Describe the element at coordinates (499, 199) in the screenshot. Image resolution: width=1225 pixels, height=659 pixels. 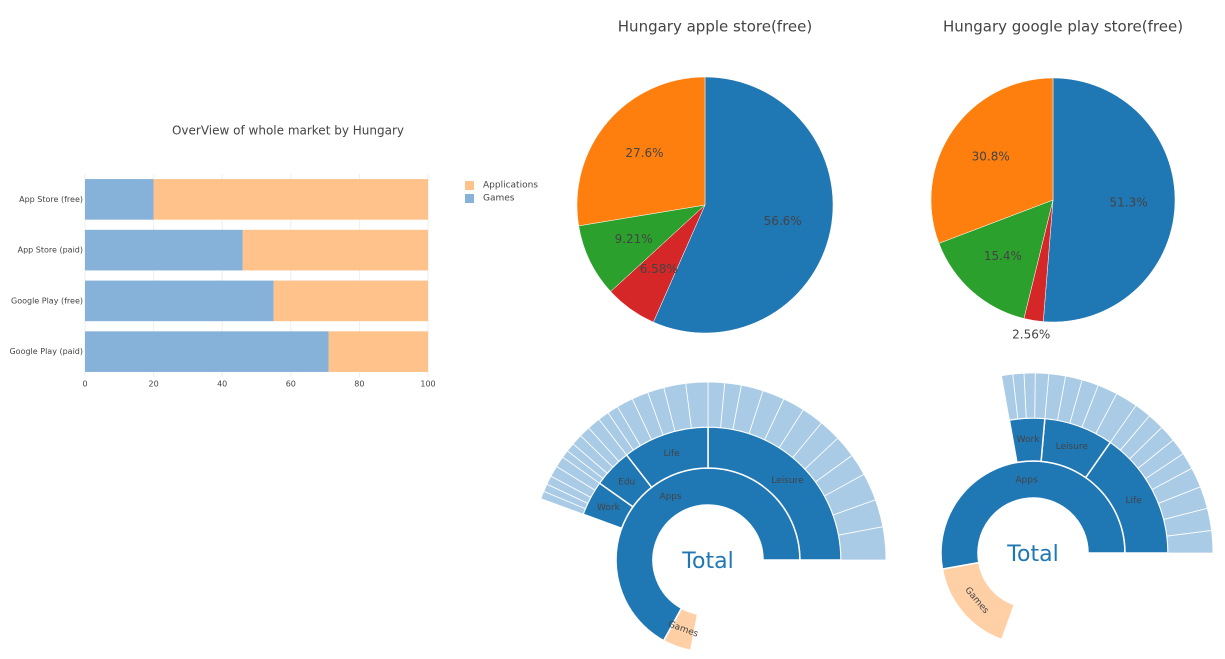
I see `legend-label: Games` at that location.